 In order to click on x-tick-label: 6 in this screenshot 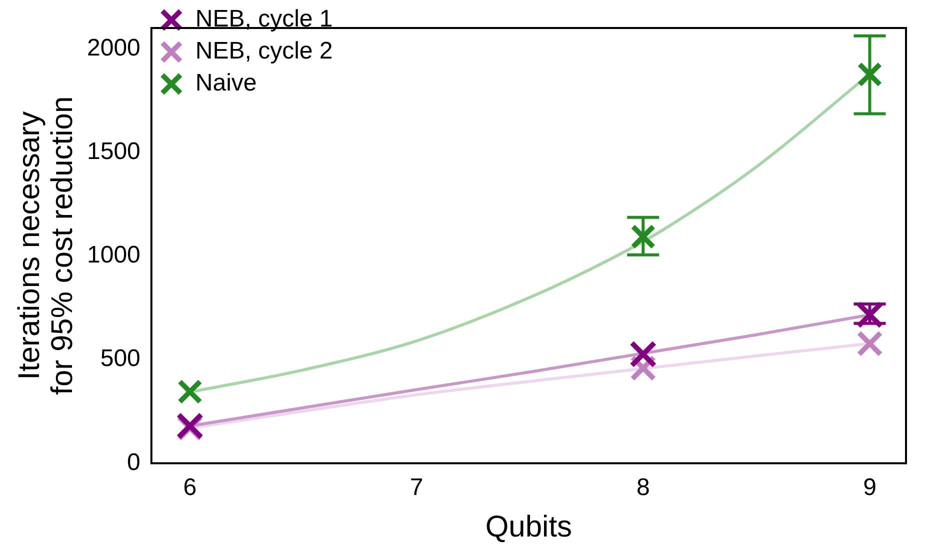, I will do `click(190, 488)`.